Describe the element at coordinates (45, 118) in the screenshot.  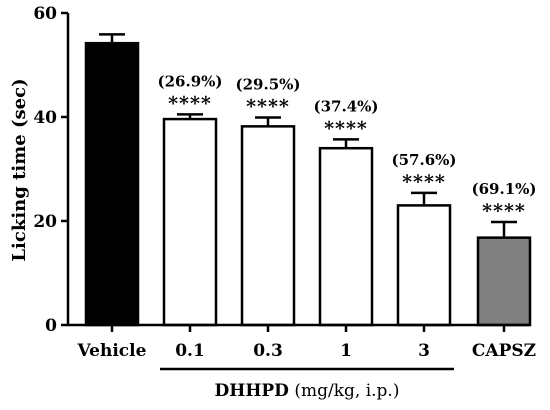
I see `y-tick-label-2: 40` at that location.